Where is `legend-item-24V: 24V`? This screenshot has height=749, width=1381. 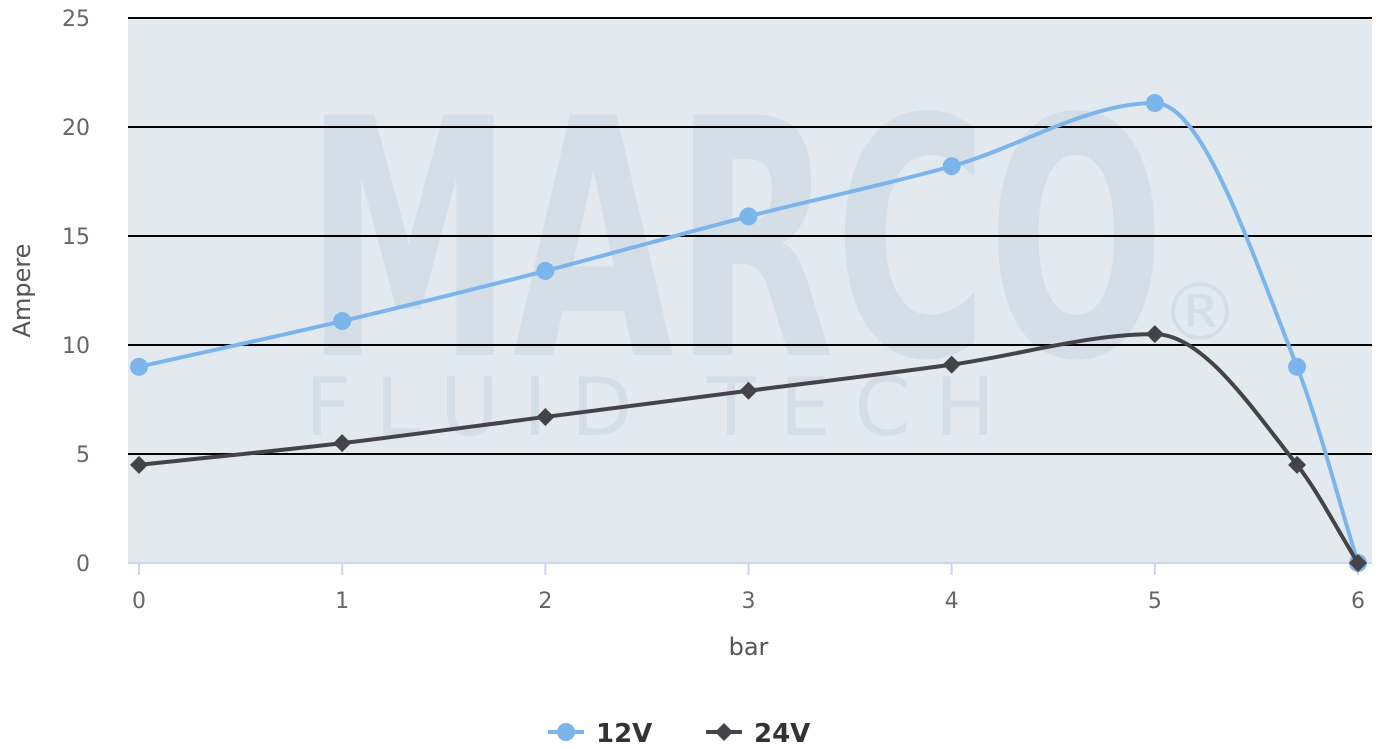
legend-item-24V: 24V is located at coordinates (758, 734).